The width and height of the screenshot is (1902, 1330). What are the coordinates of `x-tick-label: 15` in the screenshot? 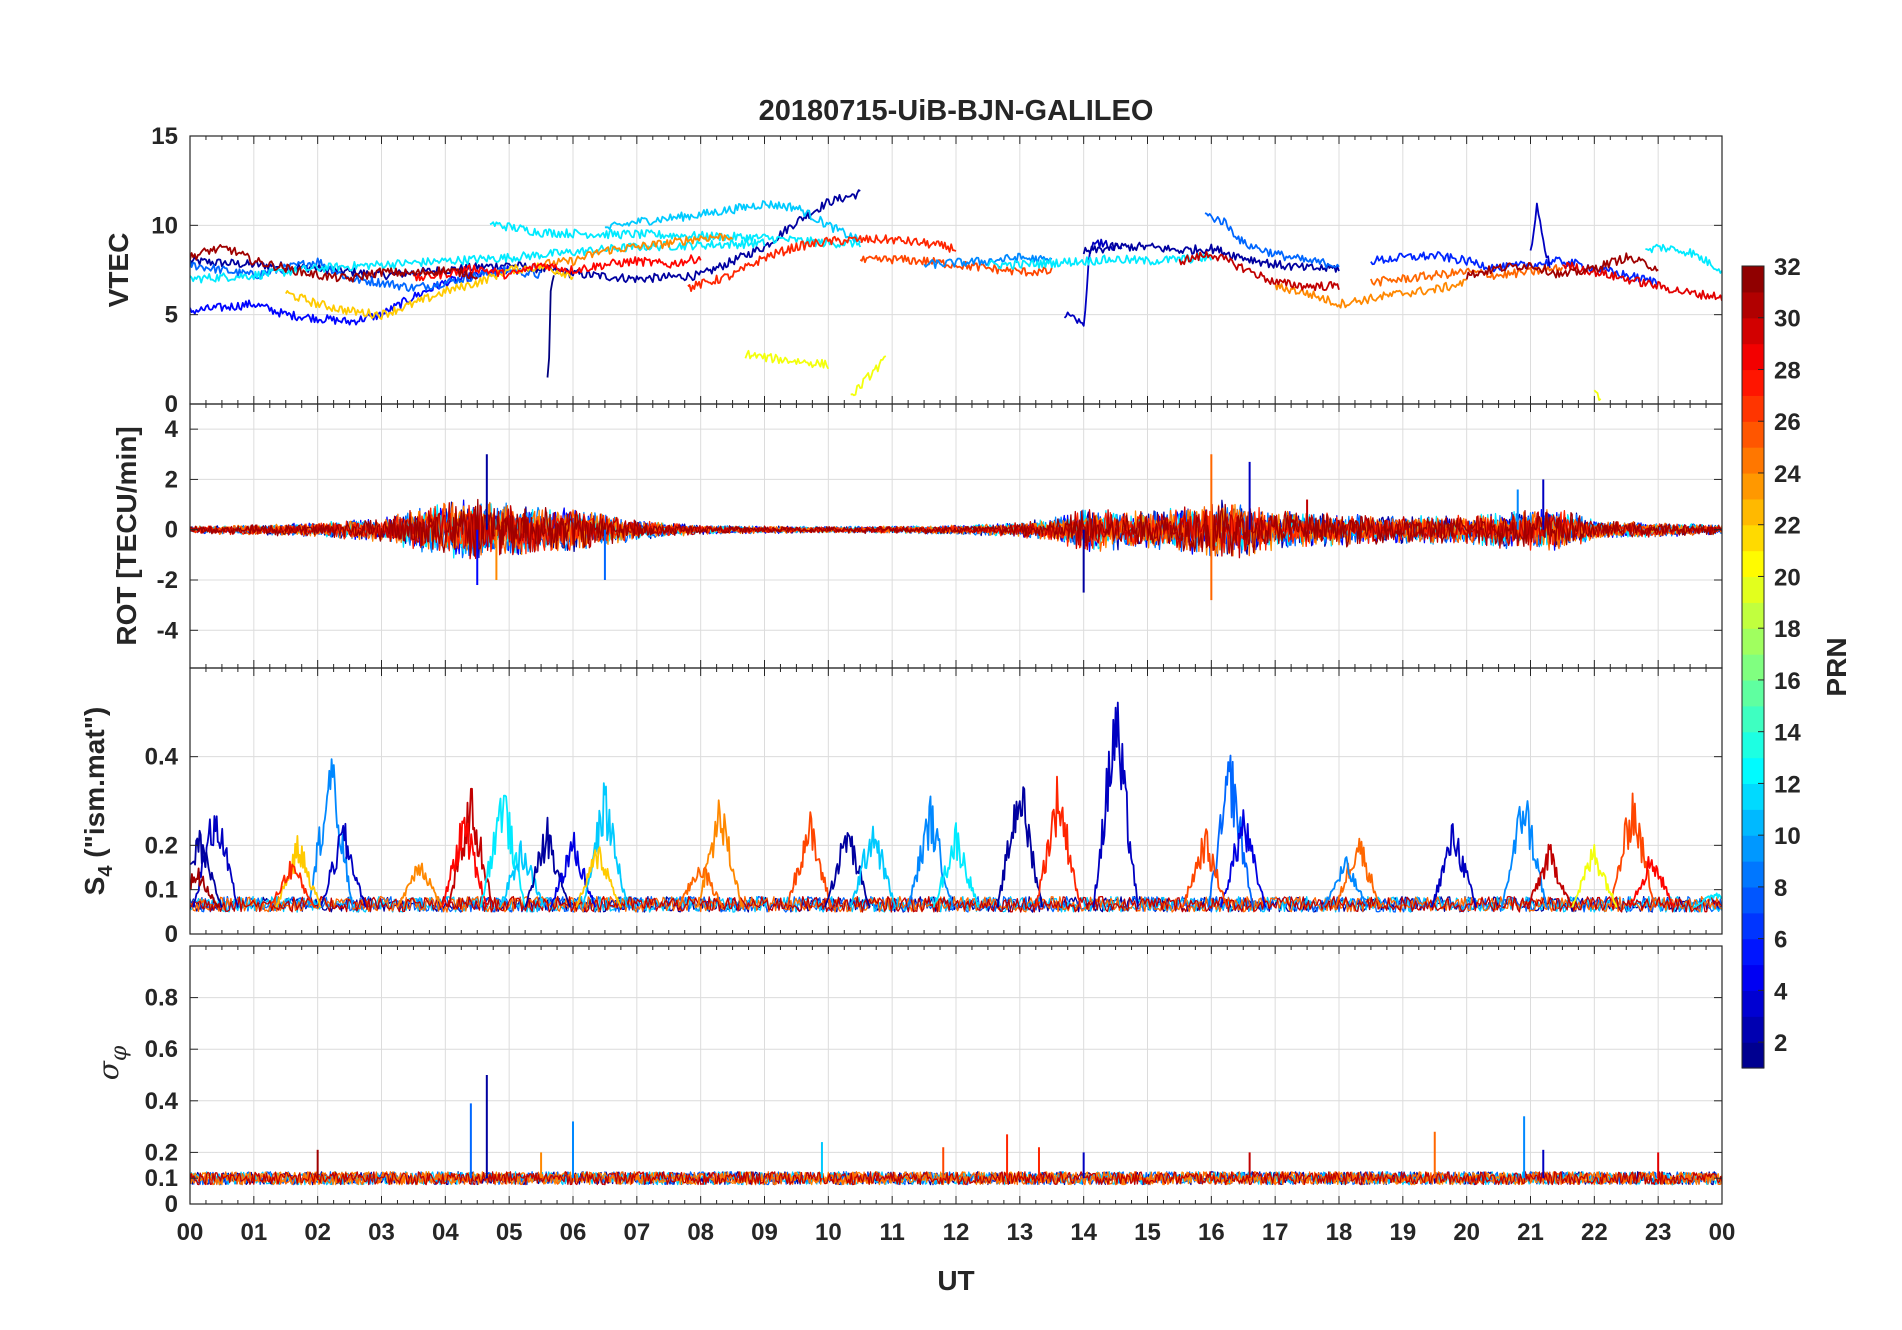 It's located at (1147, 1232).